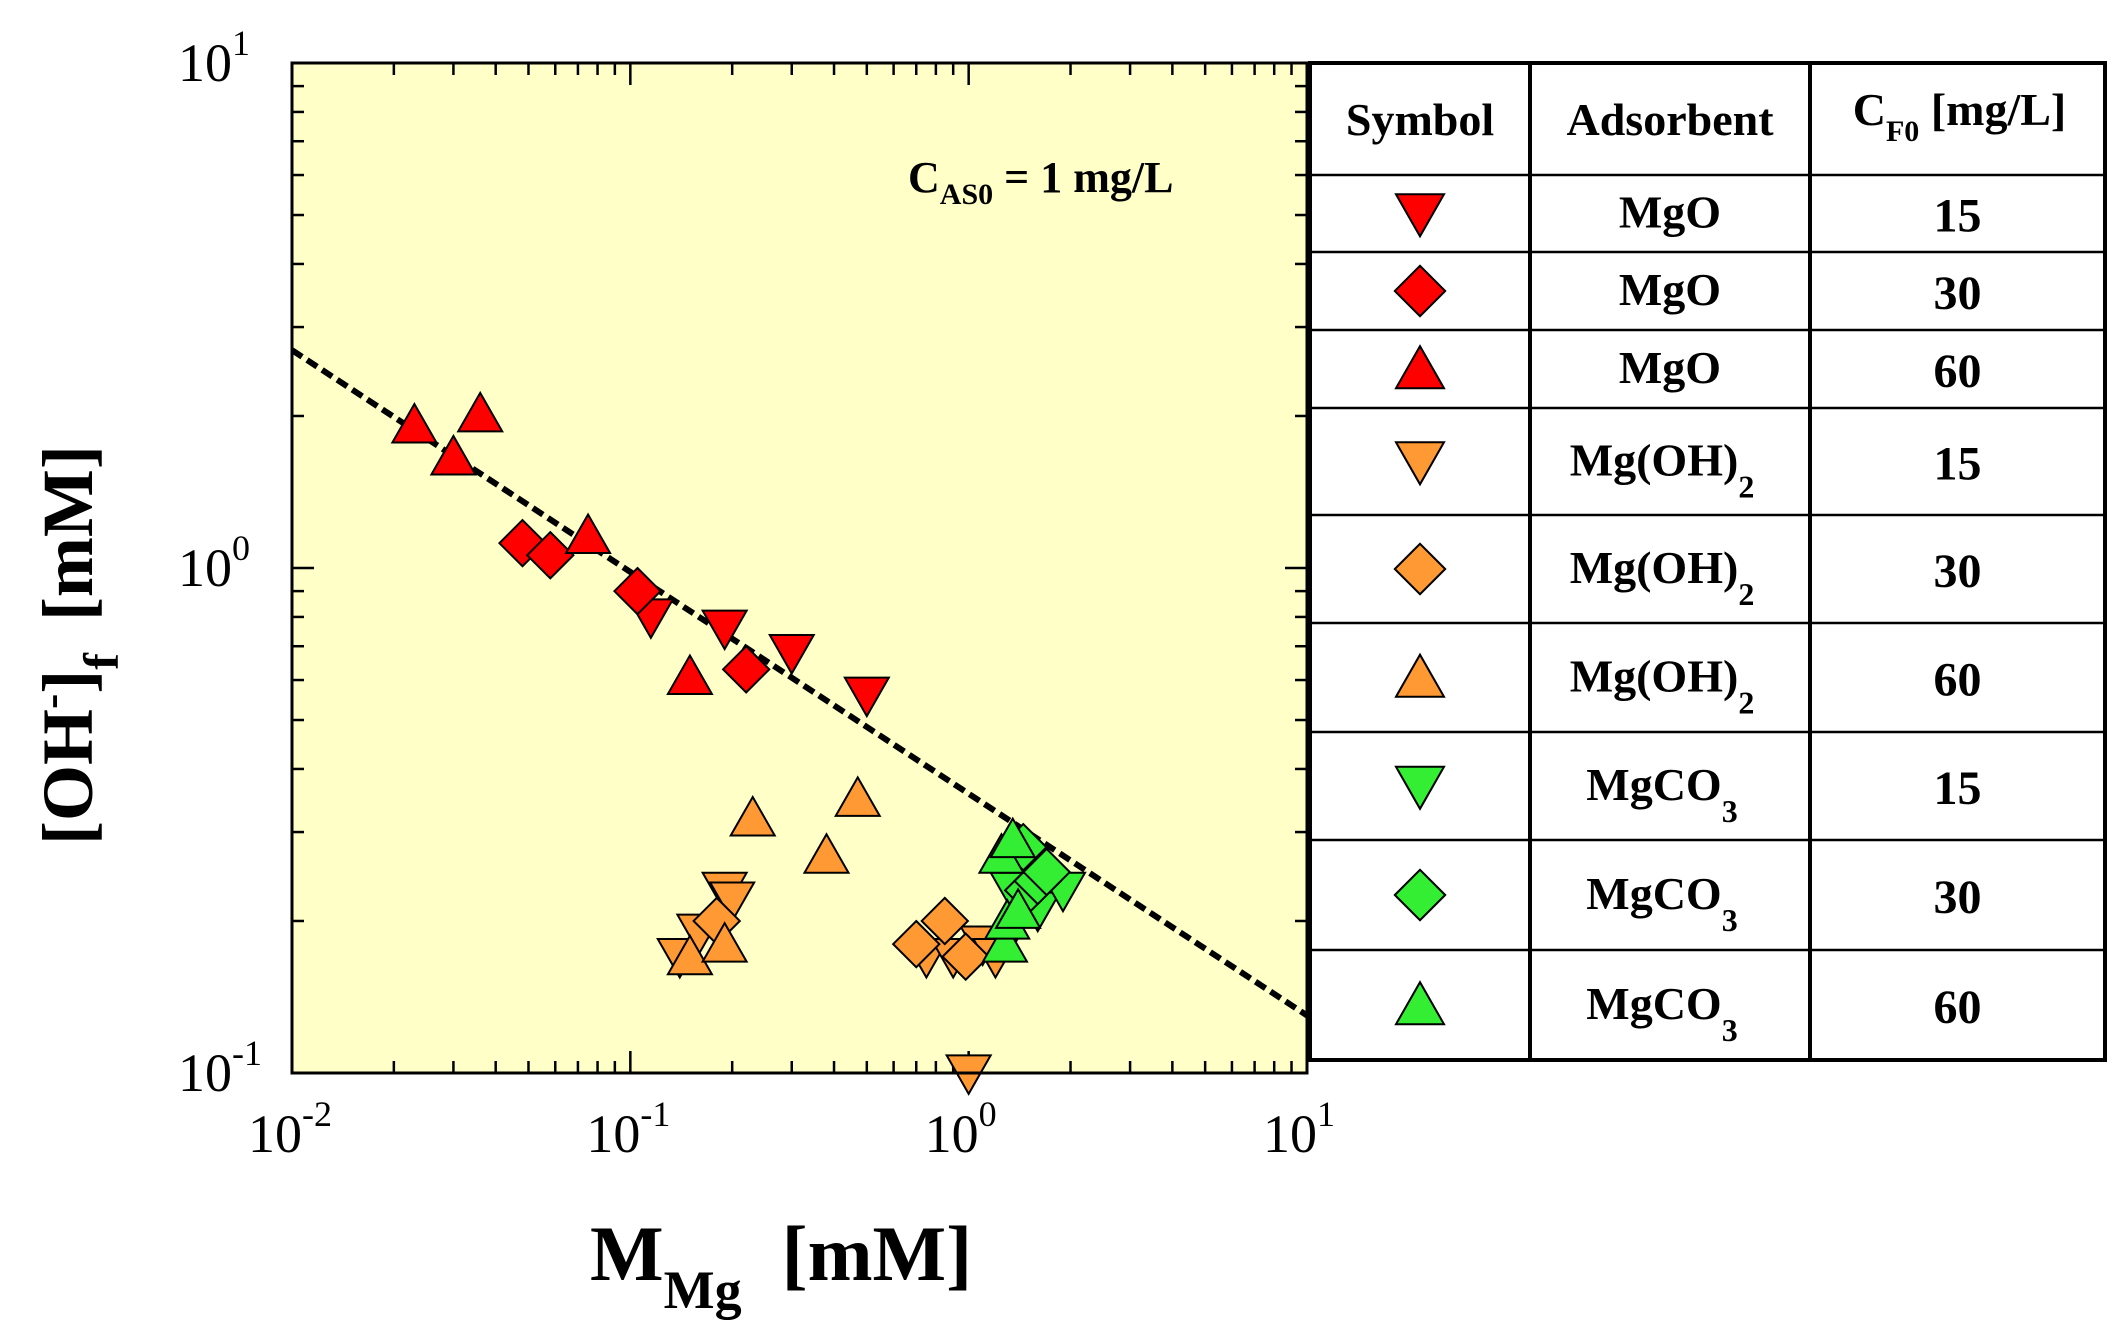 This screenshot has width=2116, height=1340. I want to click on legend-row: MgO 60, so click(1688, 370).